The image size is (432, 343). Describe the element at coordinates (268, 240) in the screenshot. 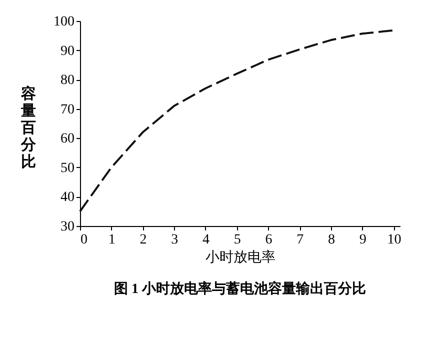

I see `x-tick-label: 6` at that location.